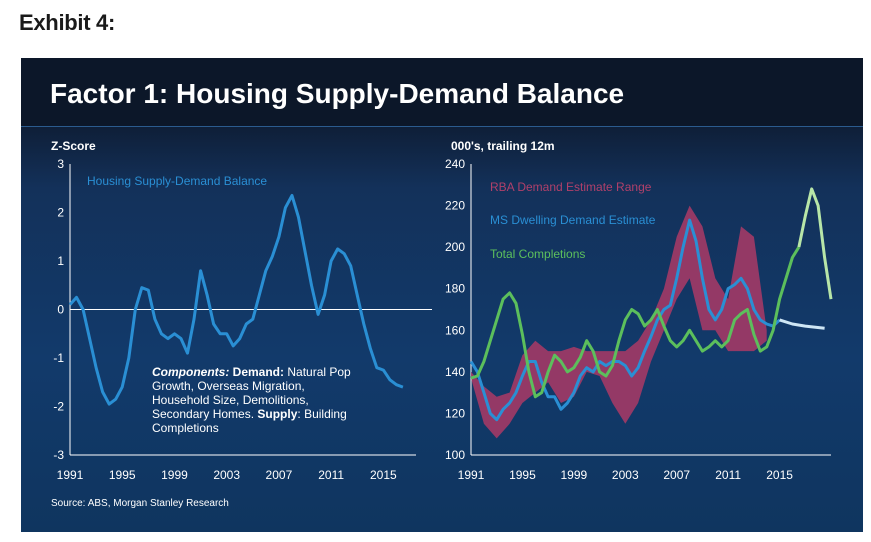 The image size is (871, 542). Describe the element at coordinates (60, 261) in the screenshot. I see `left-y-tick-label: 1` at that location.